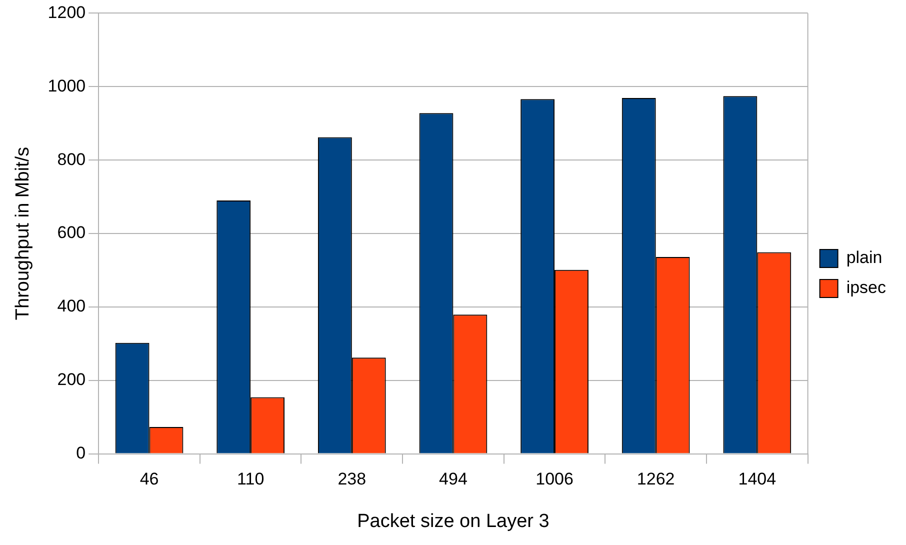  I want to click on y-tick-label: 1000, so click(67, 86).